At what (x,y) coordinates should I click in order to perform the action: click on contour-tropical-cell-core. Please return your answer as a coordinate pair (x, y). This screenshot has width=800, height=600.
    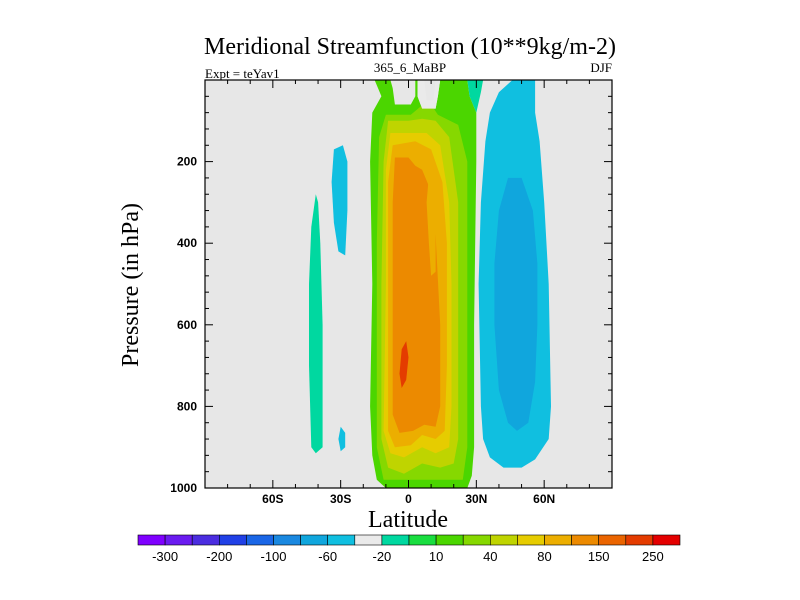
    Looking at the image, I should click on (404, 364).